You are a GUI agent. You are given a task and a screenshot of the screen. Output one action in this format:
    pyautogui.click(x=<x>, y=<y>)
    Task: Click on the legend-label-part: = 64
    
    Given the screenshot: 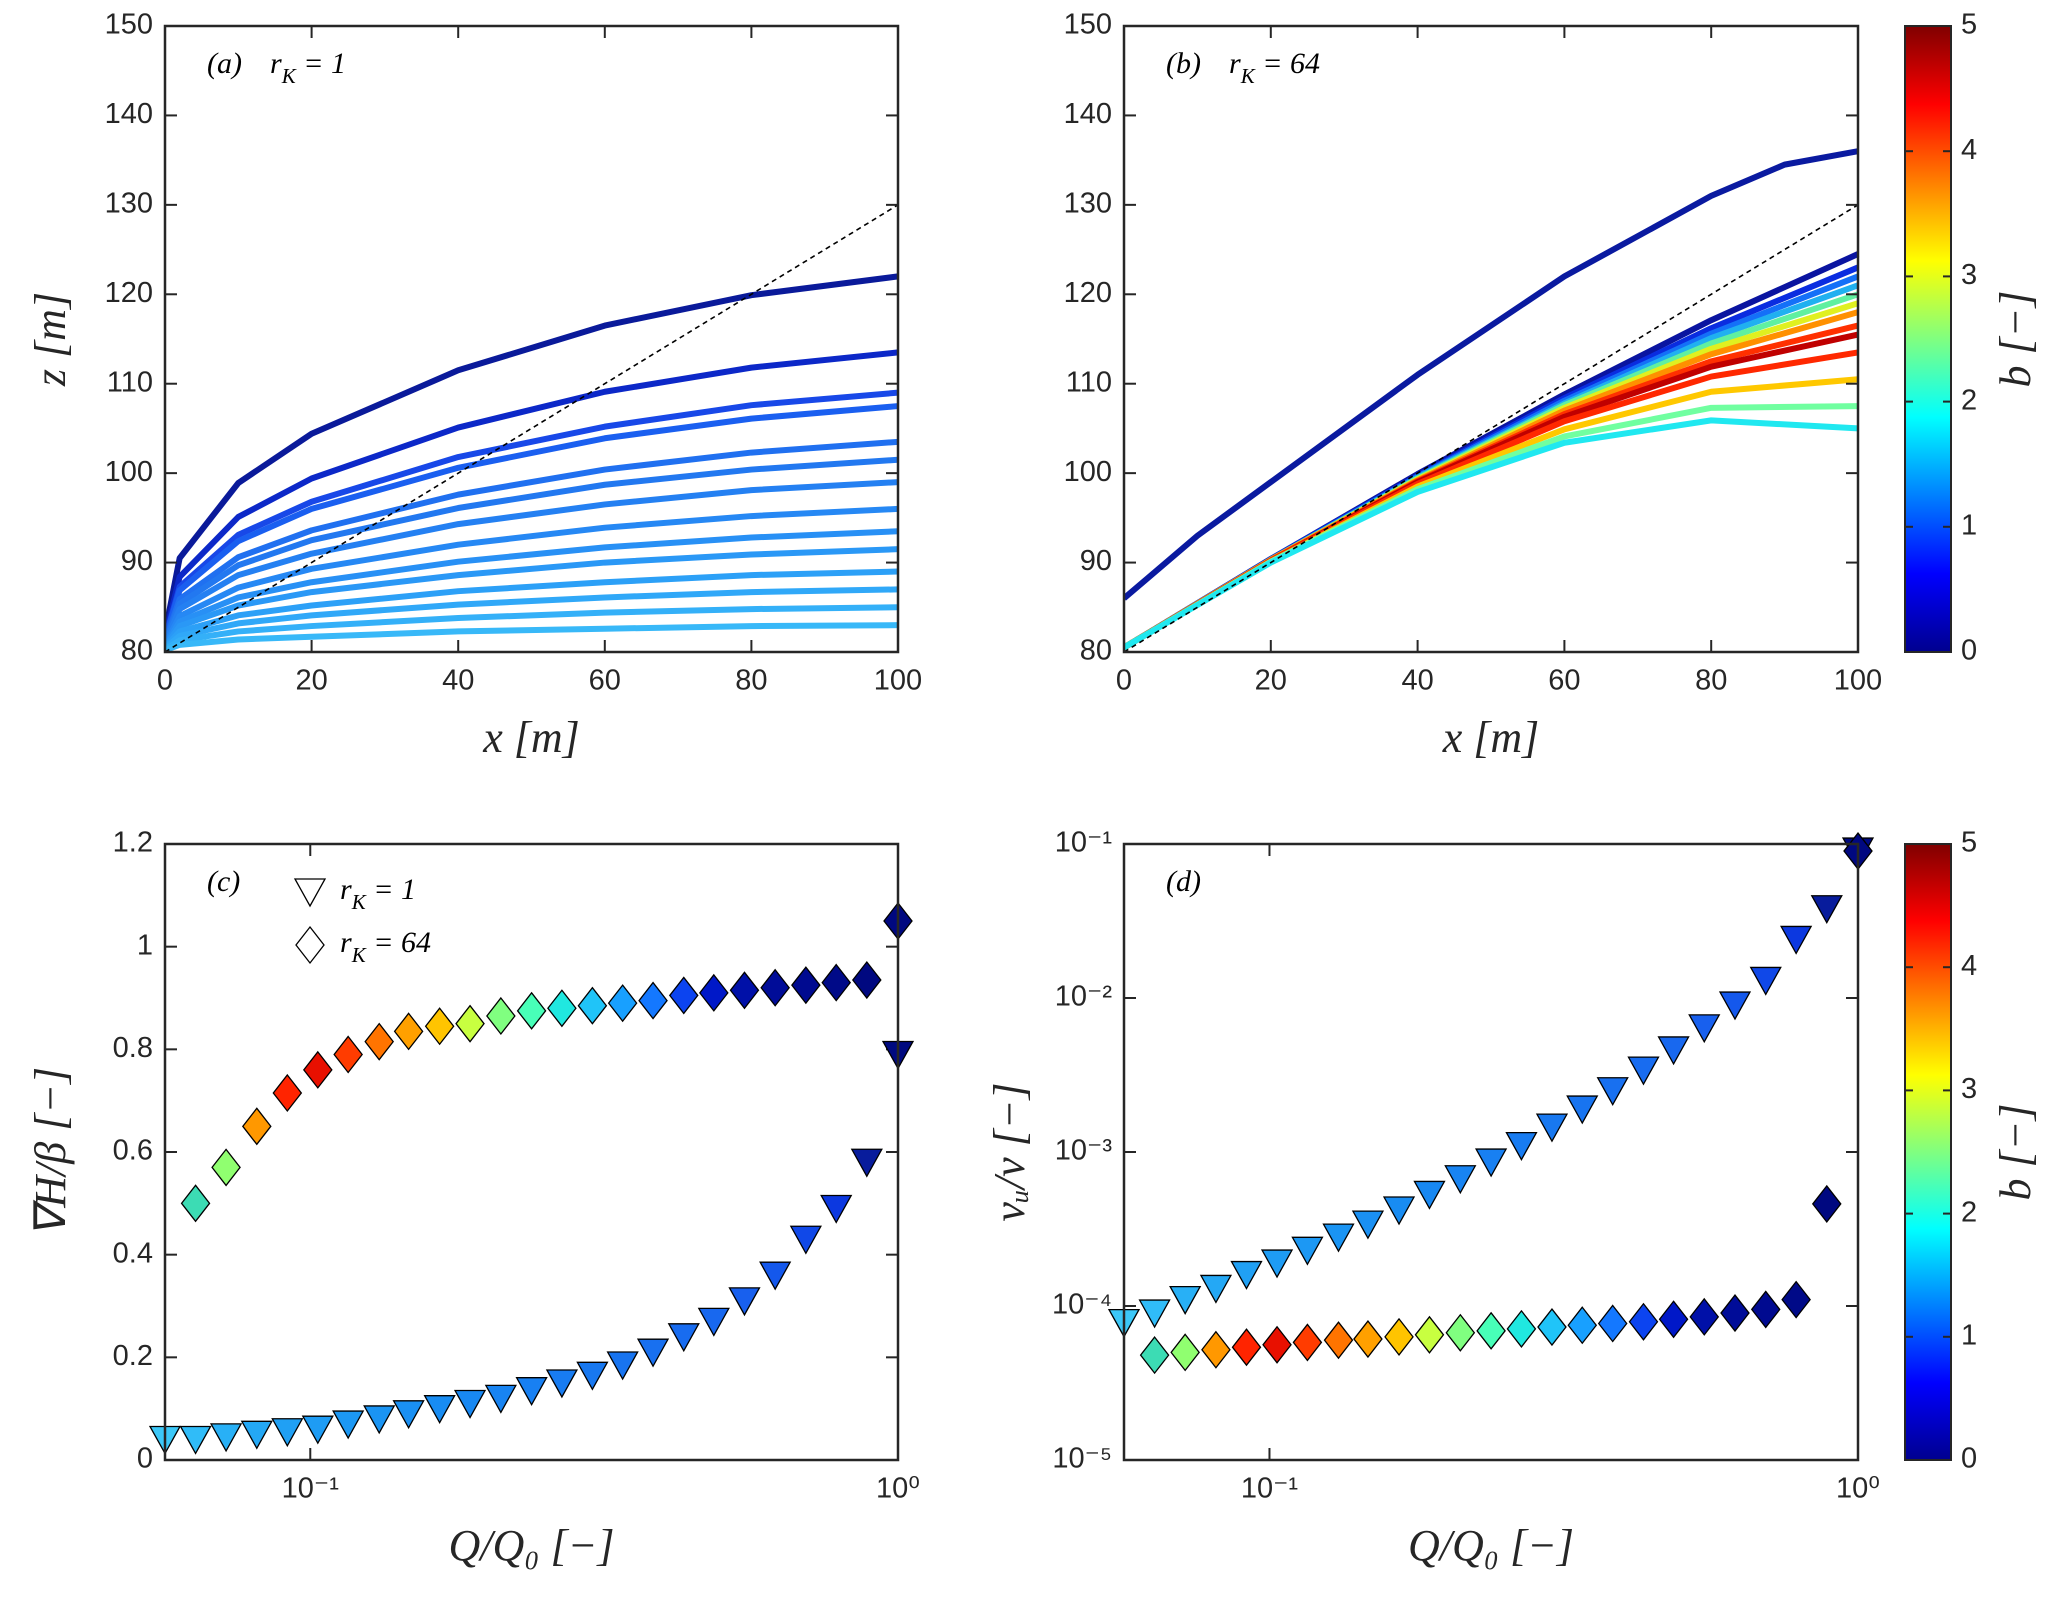 What is the action you would take?
    pyautogui.click(x=398, y=942)
    